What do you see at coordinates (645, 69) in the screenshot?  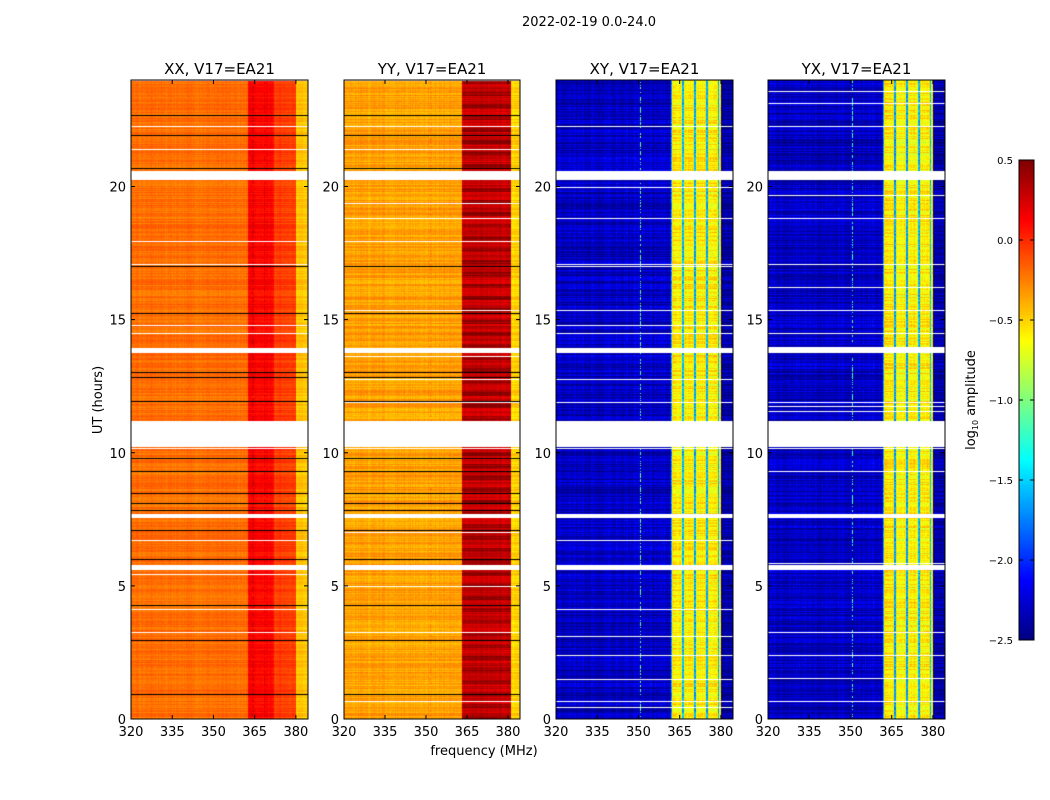 I see `panel-title: XY, V17=EA21` at bounding box center [645, 69].